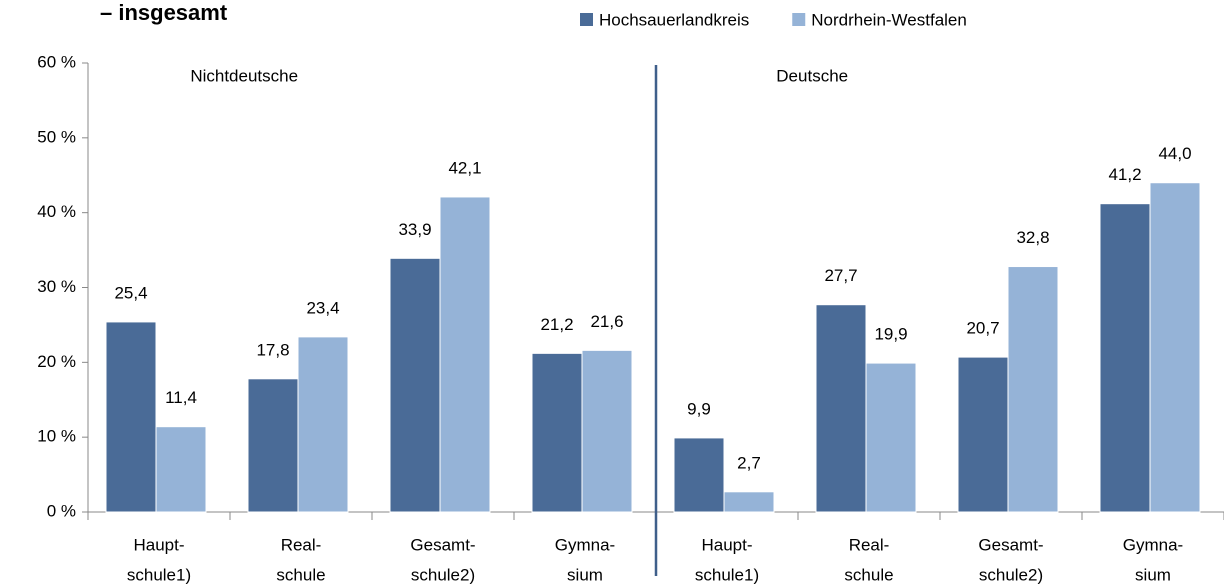  Describe the element at coordinates (1174, 153) in the screenshot. I see `value-label: 44,0` at that location.